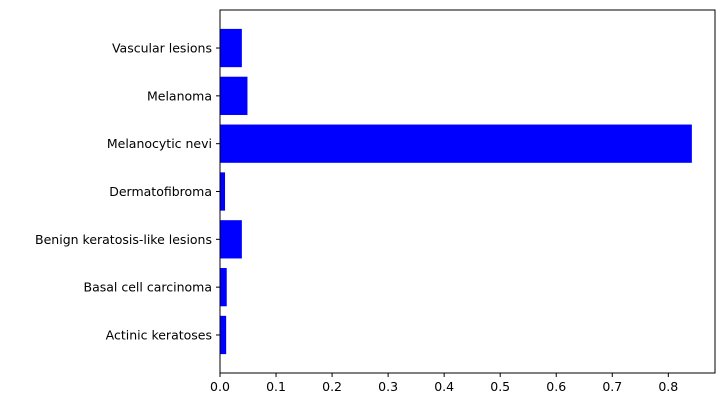 This screenshot has width=726, height=413. What do you see at coordinates (388, 386) in the screenshot?
I see `x-tick-label: 0.3` at bounding box center [388, 386].